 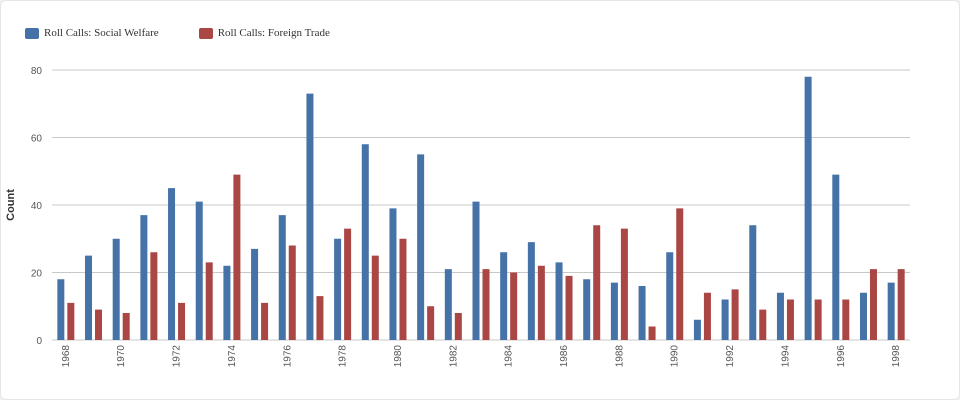 What do you see at coordinates (587, 309) in the screenshot?
I see `bar-social-welfare-1987` at bounding box center [587, 309].